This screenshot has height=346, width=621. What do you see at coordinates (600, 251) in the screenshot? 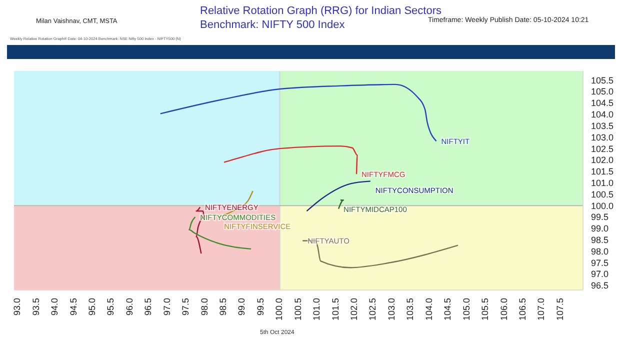
I see `y-tick-label: 98.0` at bounding box center [600, 251].